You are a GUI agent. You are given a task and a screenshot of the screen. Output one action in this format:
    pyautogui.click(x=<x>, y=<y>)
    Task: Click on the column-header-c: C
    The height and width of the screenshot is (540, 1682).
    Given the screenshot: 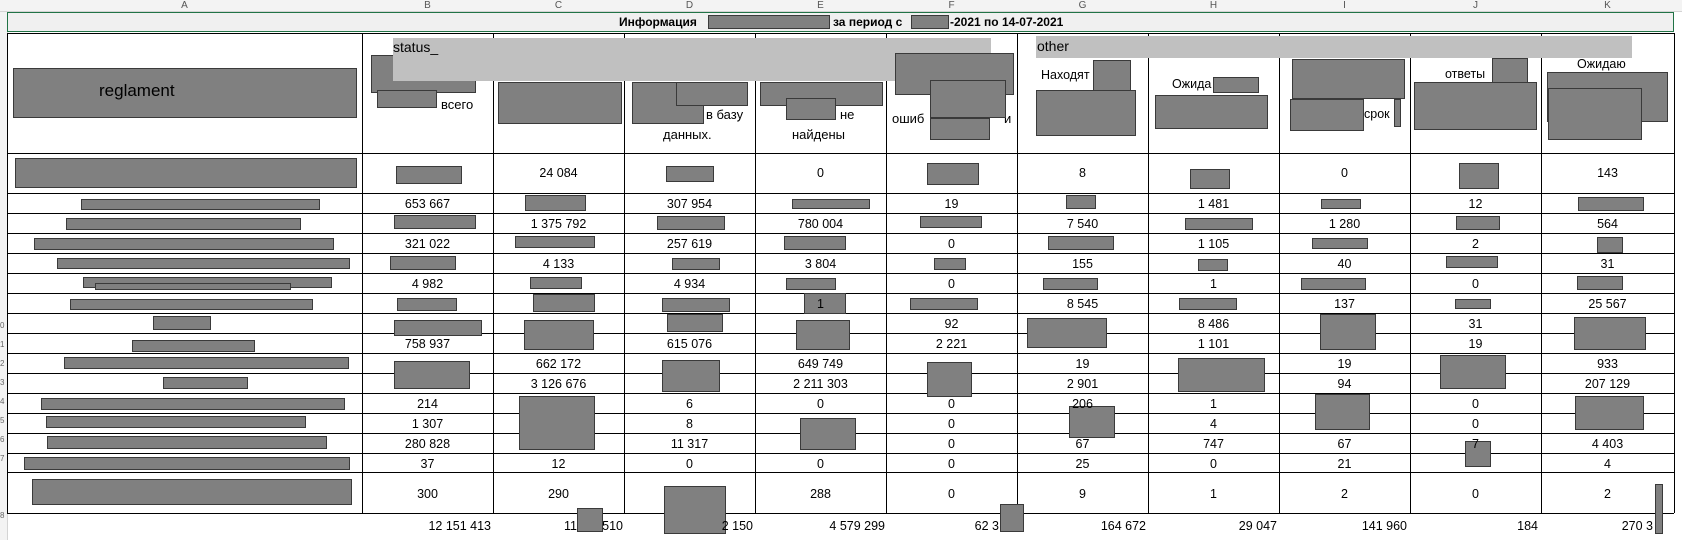 What is the action you would take?
    pyautogui.click(x=558, y=5)
    